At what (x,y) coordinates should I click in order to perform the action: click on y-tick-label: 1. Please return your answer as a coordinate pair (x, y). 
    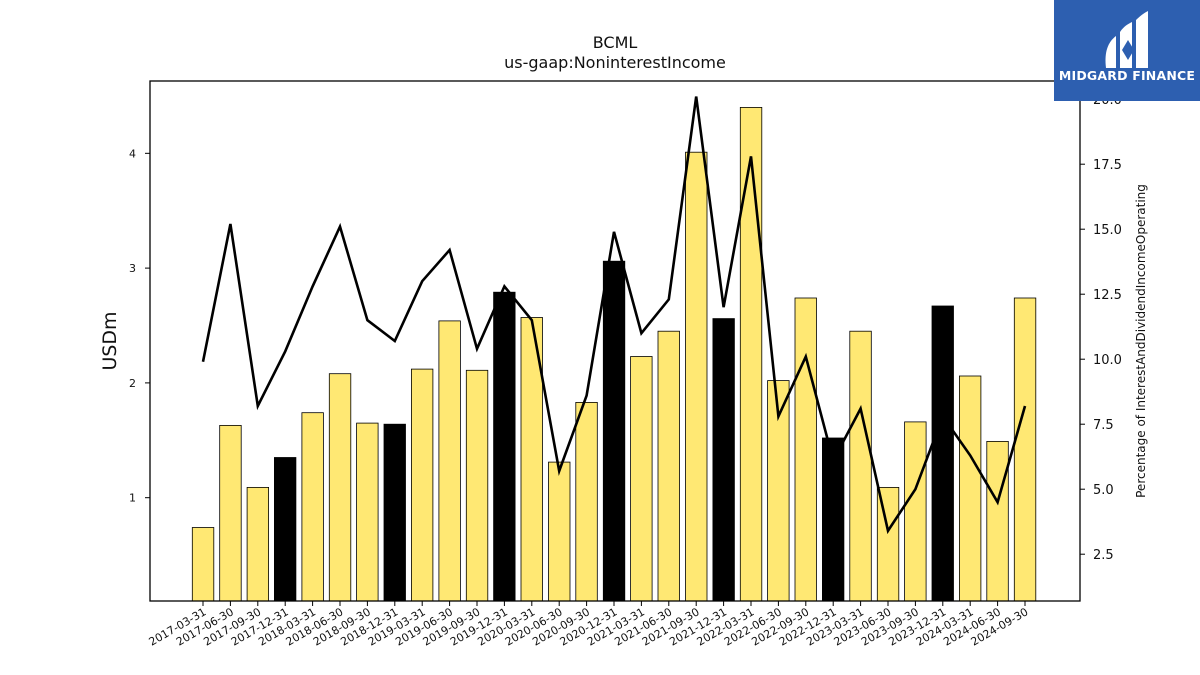
    Looking at the image, I should click on (132, 498).